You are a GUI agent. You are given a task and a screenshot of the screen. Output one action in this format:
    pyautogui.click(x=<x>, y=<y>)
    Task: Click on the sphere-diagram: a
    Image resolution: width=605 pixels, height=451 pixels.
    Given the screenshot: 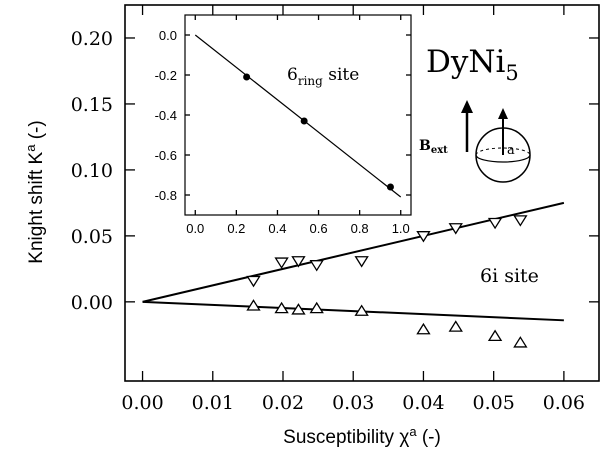 What is the action you would take?
    pyautogui.click(x=503, y=145)
    